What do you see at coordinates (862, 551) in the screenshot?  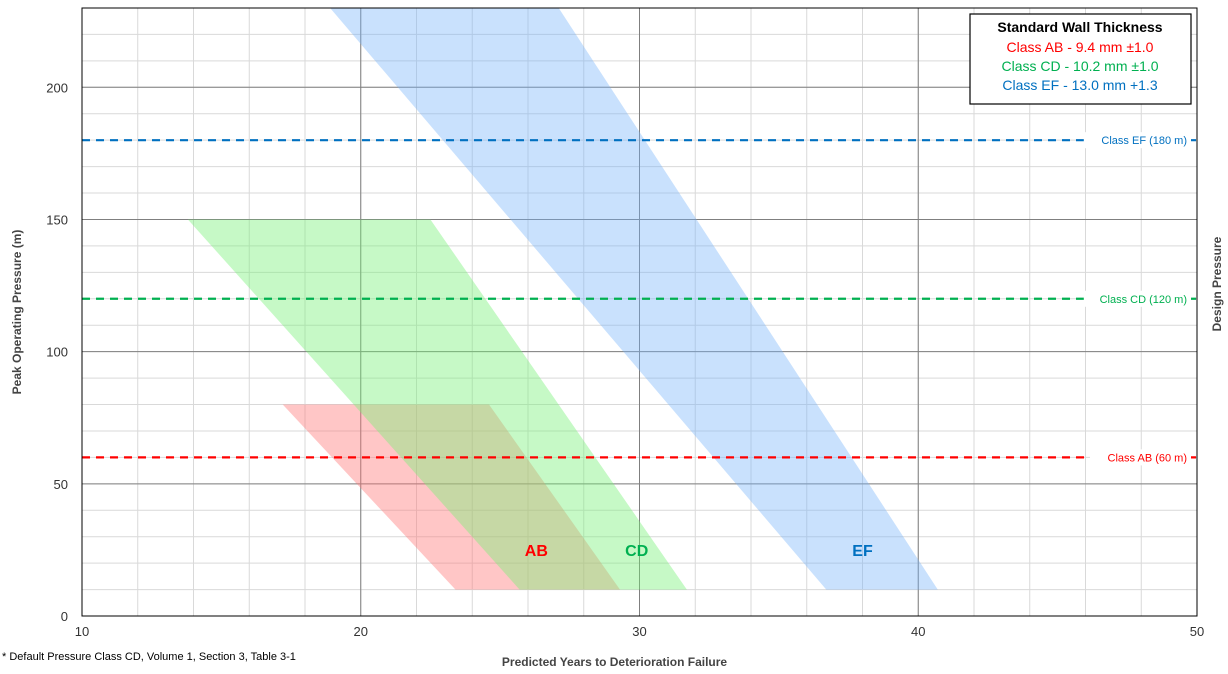 I see `band-label-ef: EF` at bounding box center [862, 551].